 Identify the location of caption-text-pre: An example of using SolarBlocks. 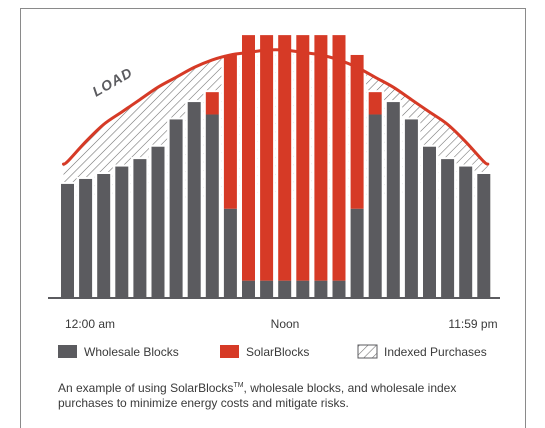
(145, 388).